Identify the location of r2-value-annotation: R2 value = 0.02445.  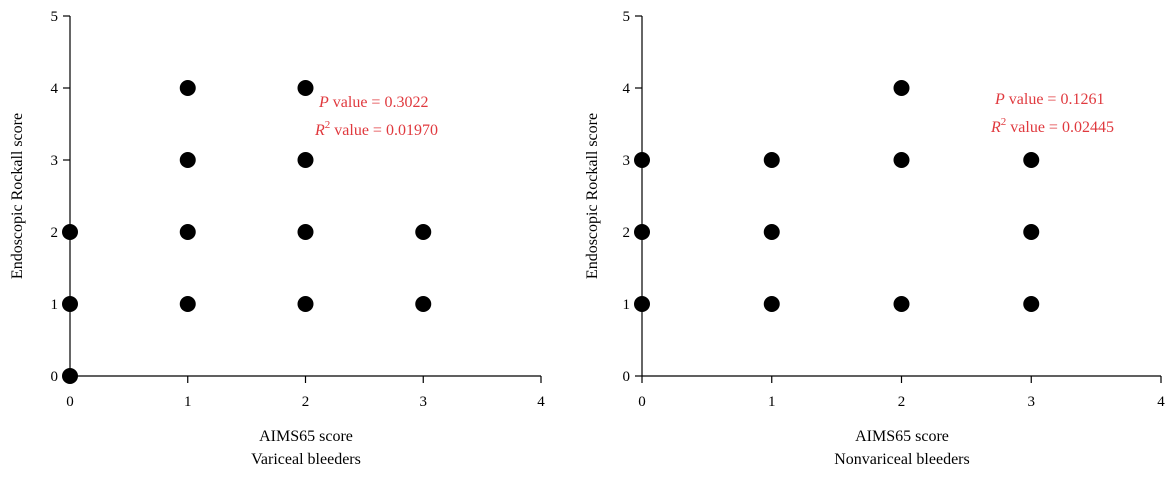
(1052, 126).